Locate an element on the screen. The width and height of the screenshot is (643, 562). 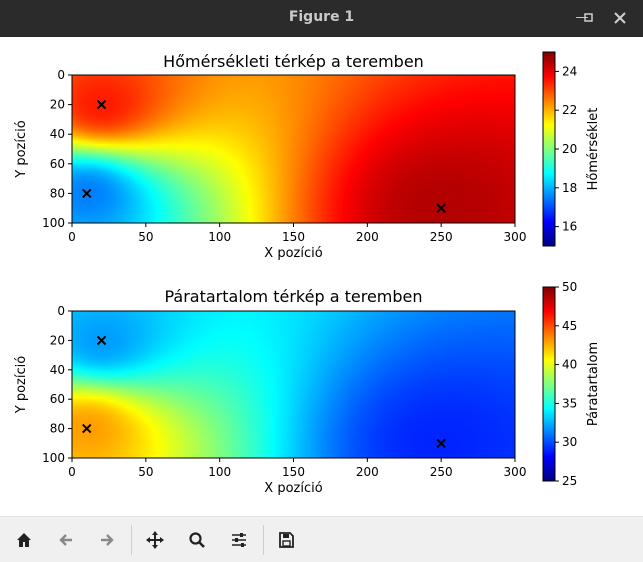
navigation-toolbar is located at coordinates (321, 539).